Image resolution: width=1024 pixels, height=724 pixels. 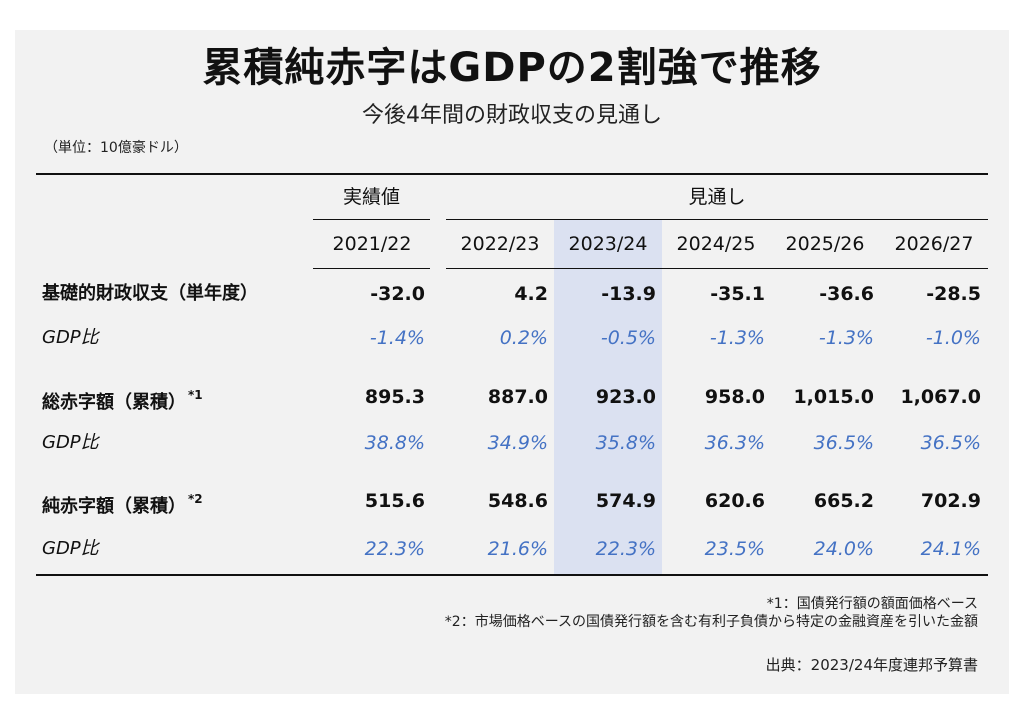 What do you see at coordinates (517, 443) in the screenshot?
I see `gdp-ratio-cell: 34.9%` at bounding box center [517, 443].